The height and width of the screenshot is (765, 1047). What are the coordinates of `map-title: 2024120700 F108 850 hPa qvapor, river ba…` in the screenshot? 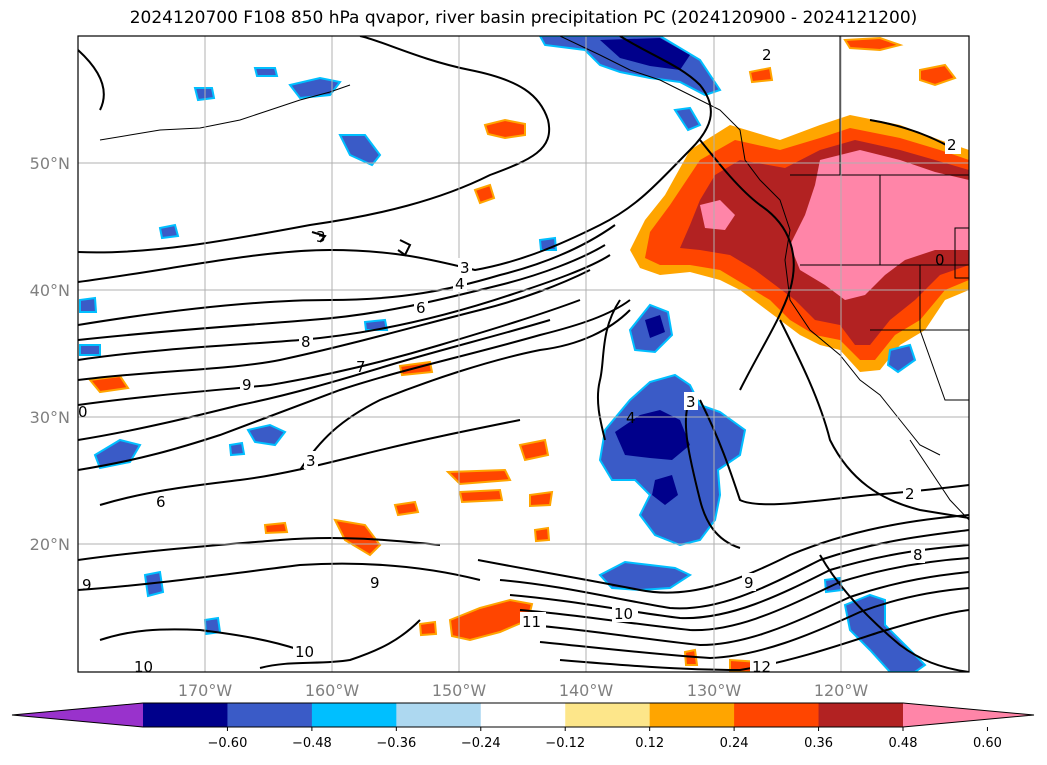 It's located at (523, 18).